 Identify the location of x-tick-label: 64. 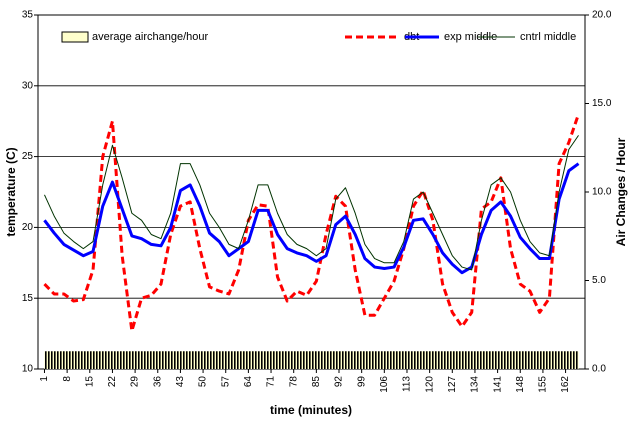
(248, 382).